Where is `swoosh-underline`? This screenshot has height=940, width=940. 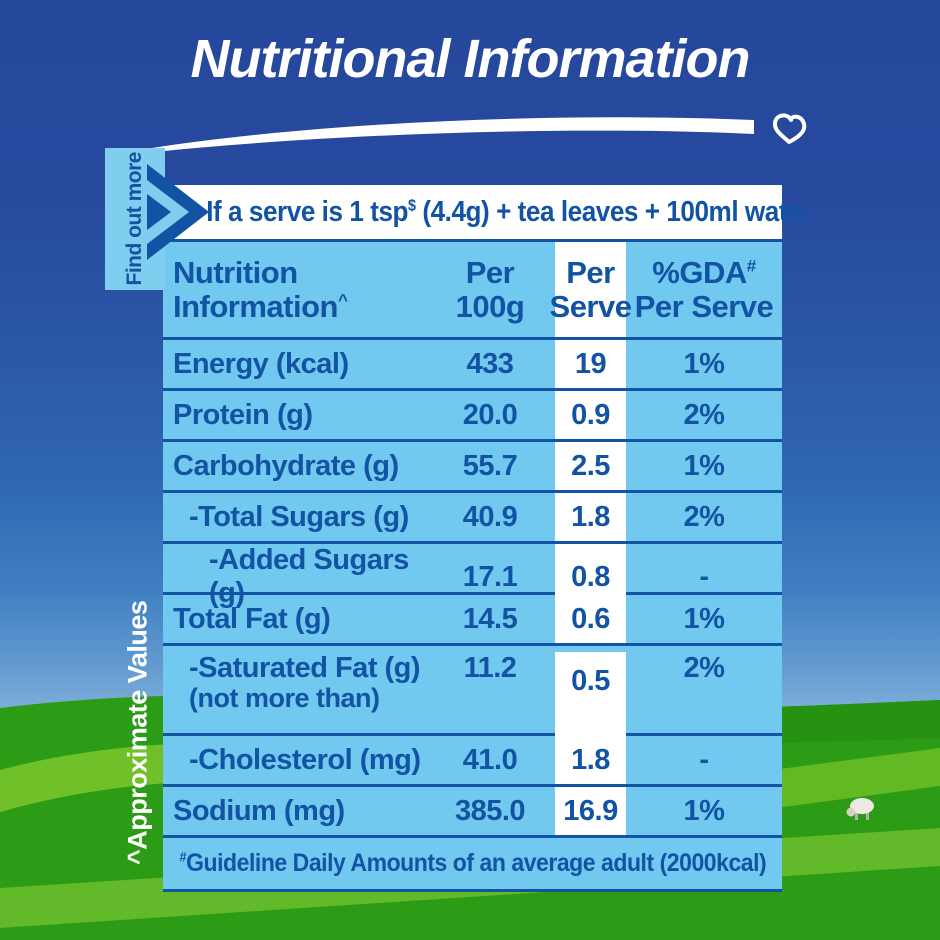 swoosh-underline is located at coordinates (479, 132).